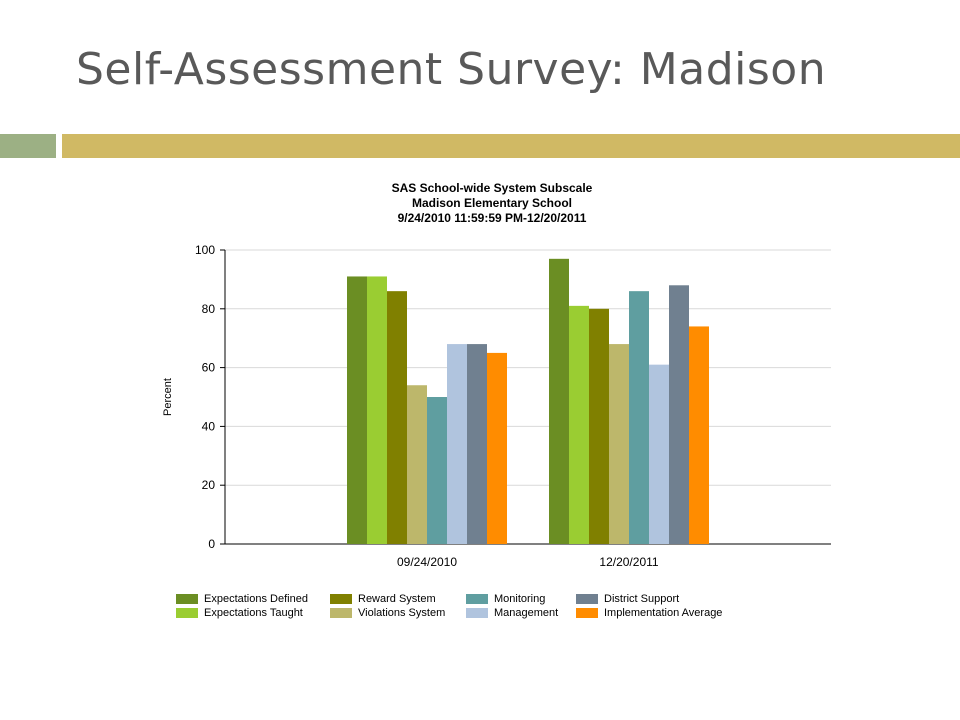  Describe the element at coordinates (209, 485) in the screenshot. I see `y-tick-label: 20` at that location.